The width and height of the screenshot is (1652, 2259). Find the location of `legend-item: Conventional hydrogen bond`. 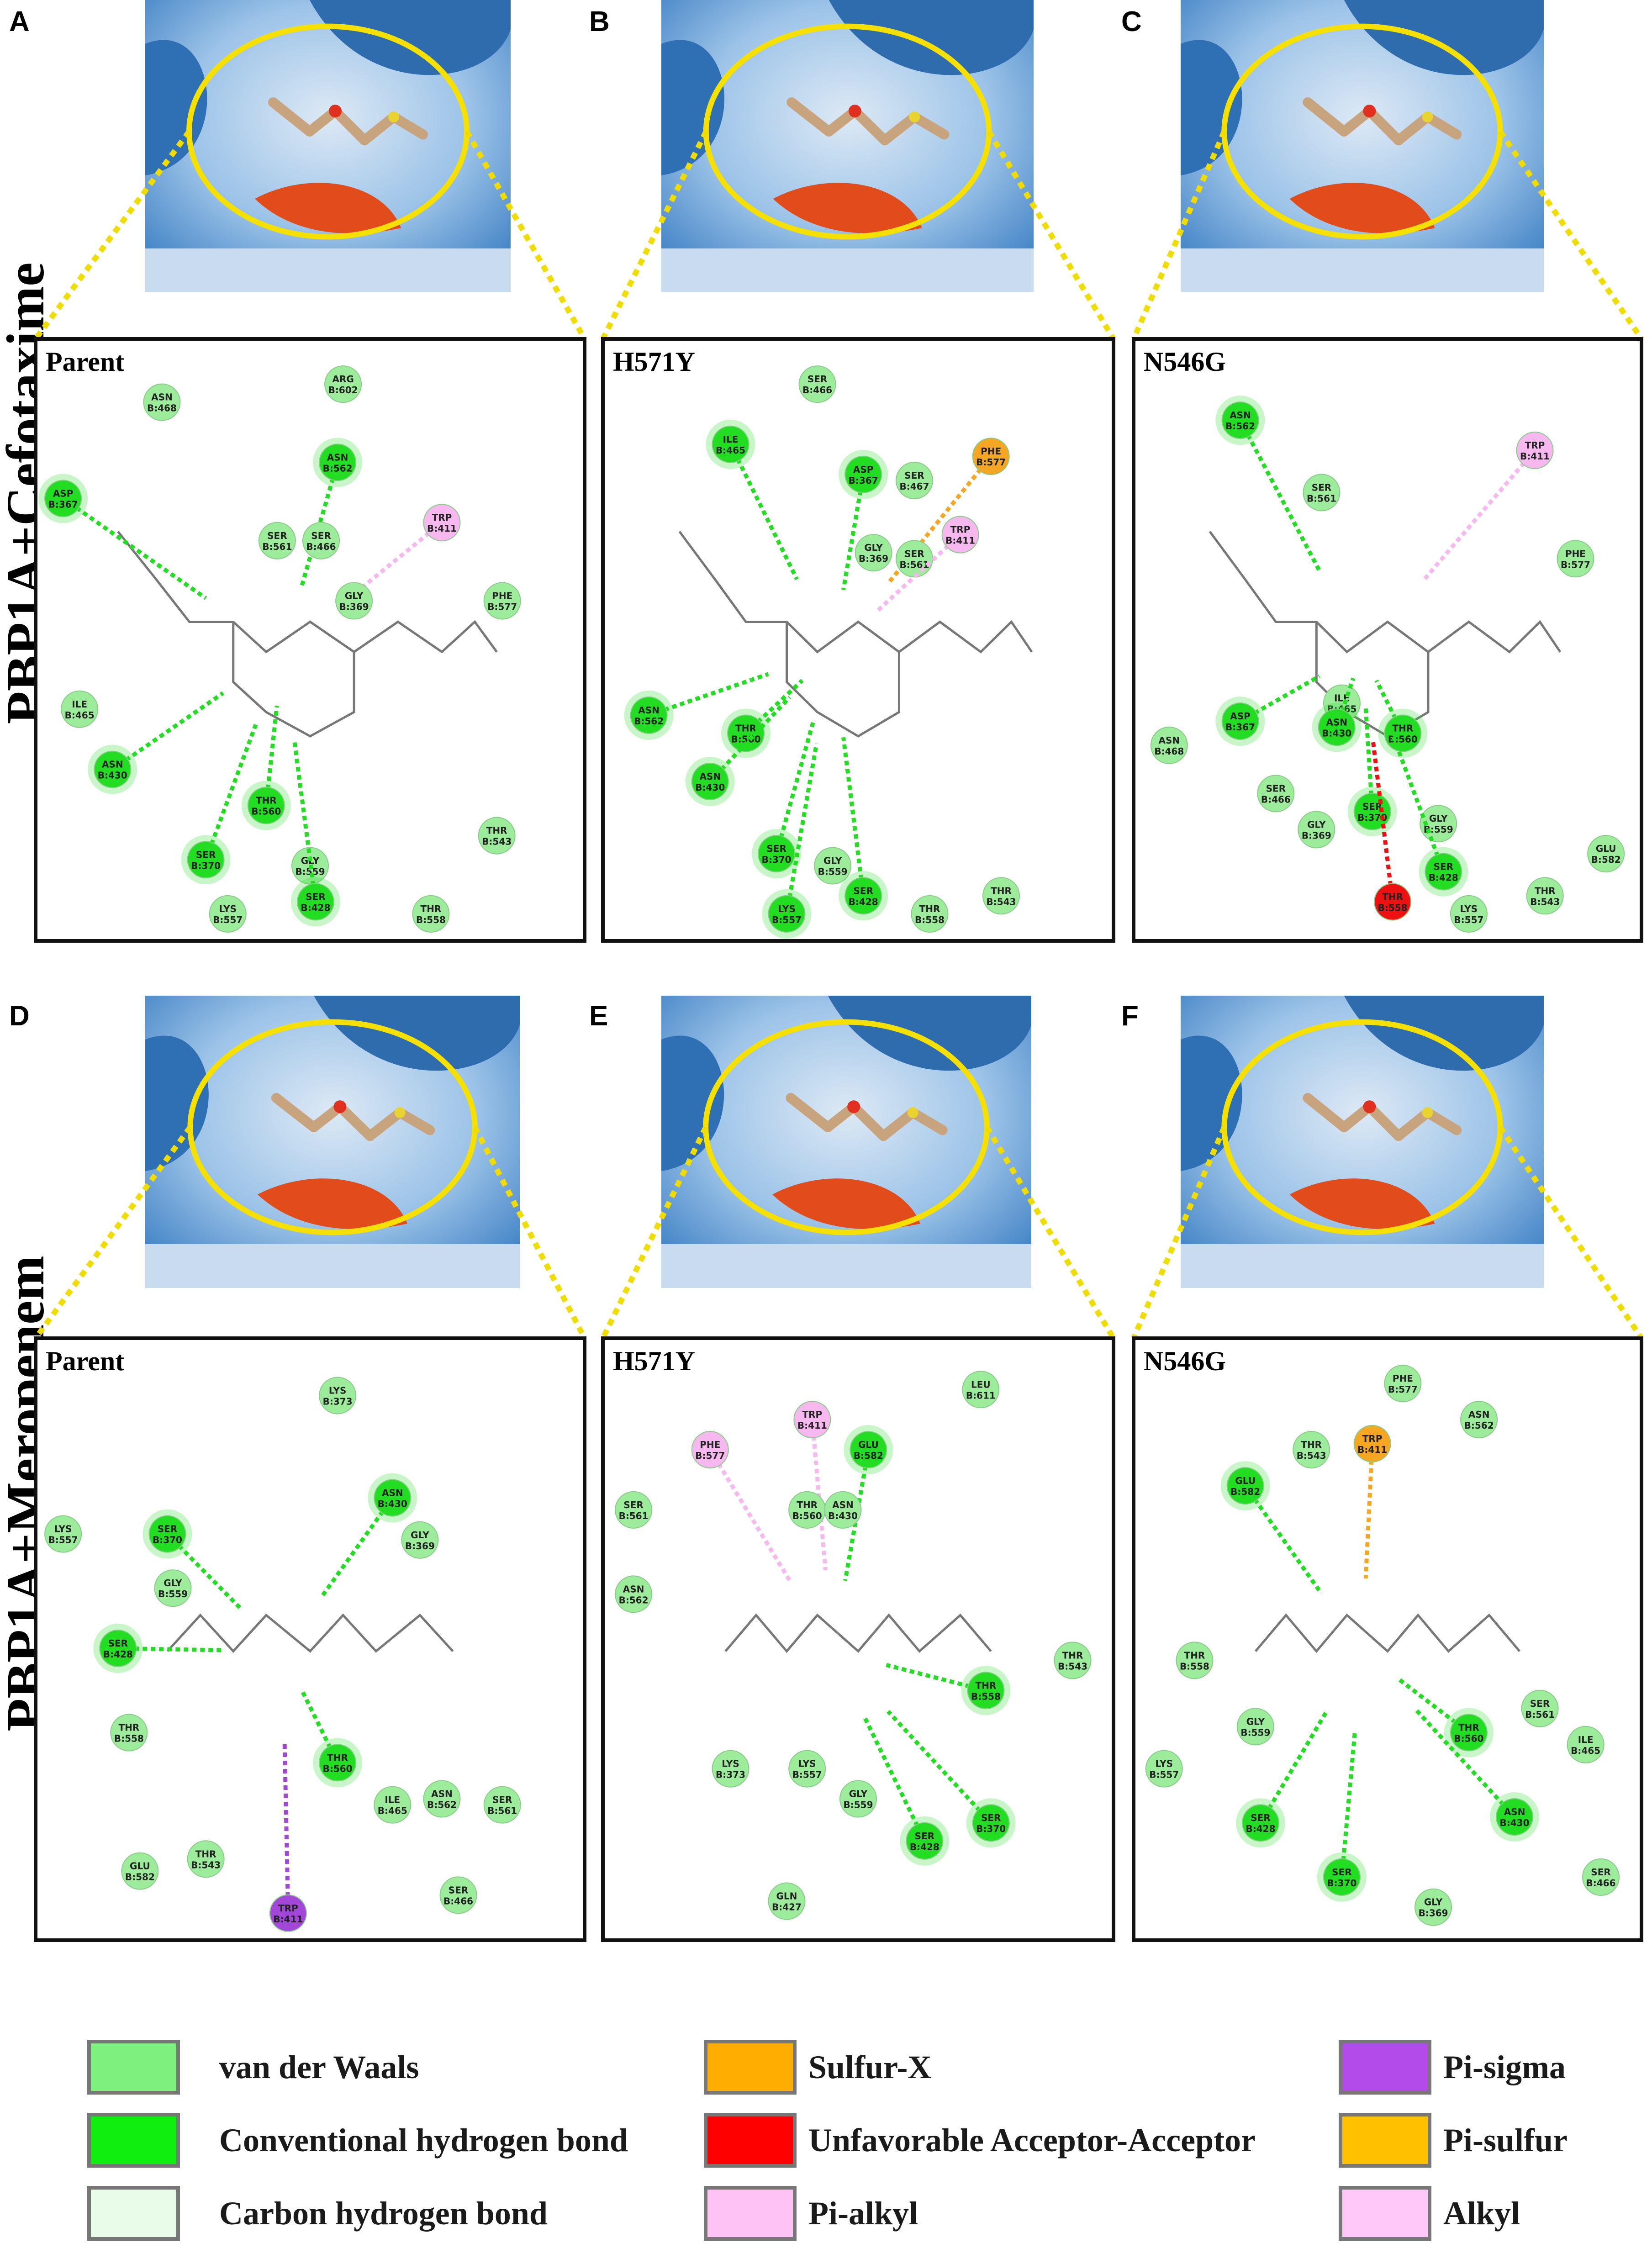

legend-item: Conventional hydrogen bond is located at coordinates (357, 2141).